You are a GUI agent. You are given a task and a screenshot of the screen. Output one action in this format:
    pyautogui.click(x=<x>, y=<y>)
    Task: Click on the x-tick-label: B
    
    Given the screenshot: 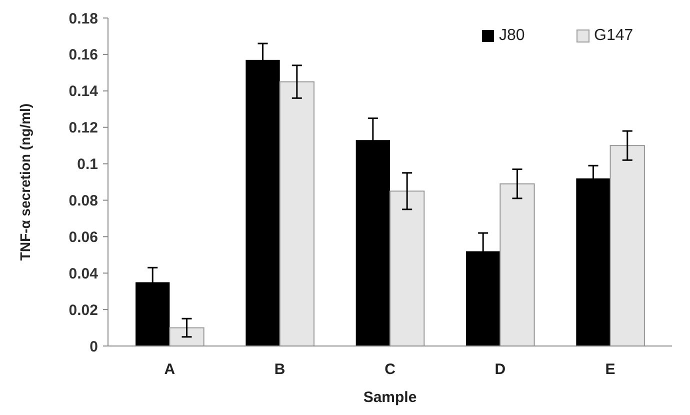 What is the action you would take?
    pyautogui.click(x=280, y=369)
    